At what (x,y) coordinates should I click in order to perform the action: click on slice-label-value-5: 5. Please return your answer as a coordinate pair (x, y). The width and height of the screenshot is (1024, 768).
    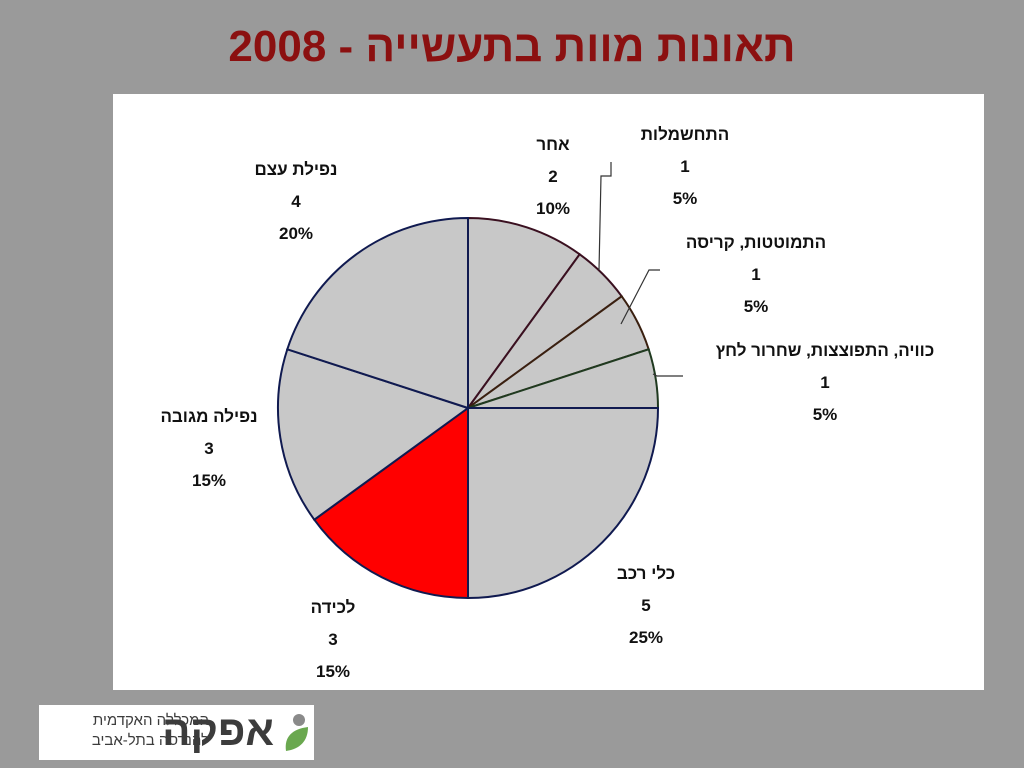
    Looking at the image, I should click on (645, 605).